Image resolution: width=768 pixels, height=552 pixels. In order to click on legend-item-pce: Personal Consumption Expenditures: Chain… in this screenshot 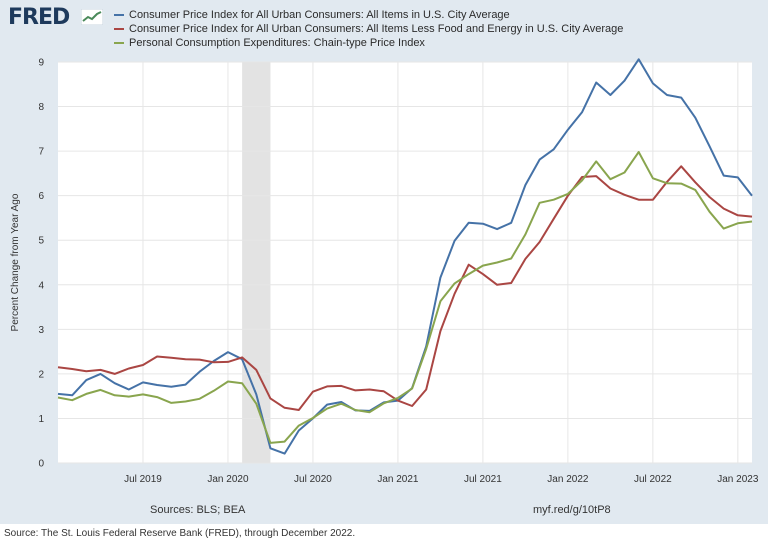, I will do `click(368, 43)`.